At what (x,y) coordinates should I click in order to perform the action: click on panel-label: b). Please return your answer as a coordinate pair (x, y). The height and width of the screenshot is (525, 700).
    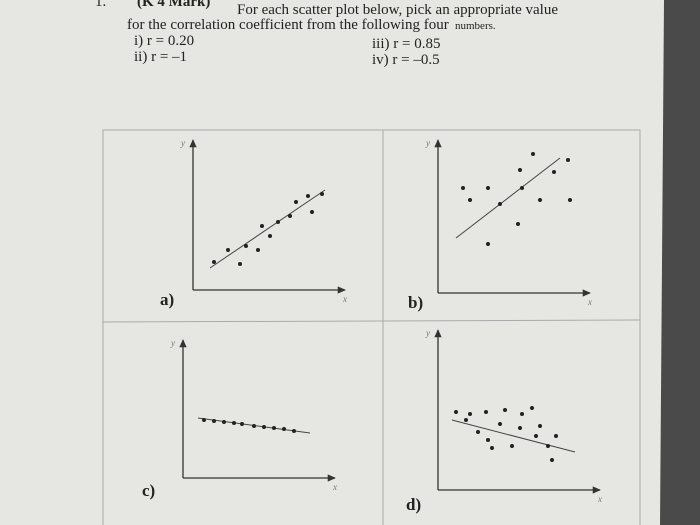
    Looking at the image, I should click on (415, 302).